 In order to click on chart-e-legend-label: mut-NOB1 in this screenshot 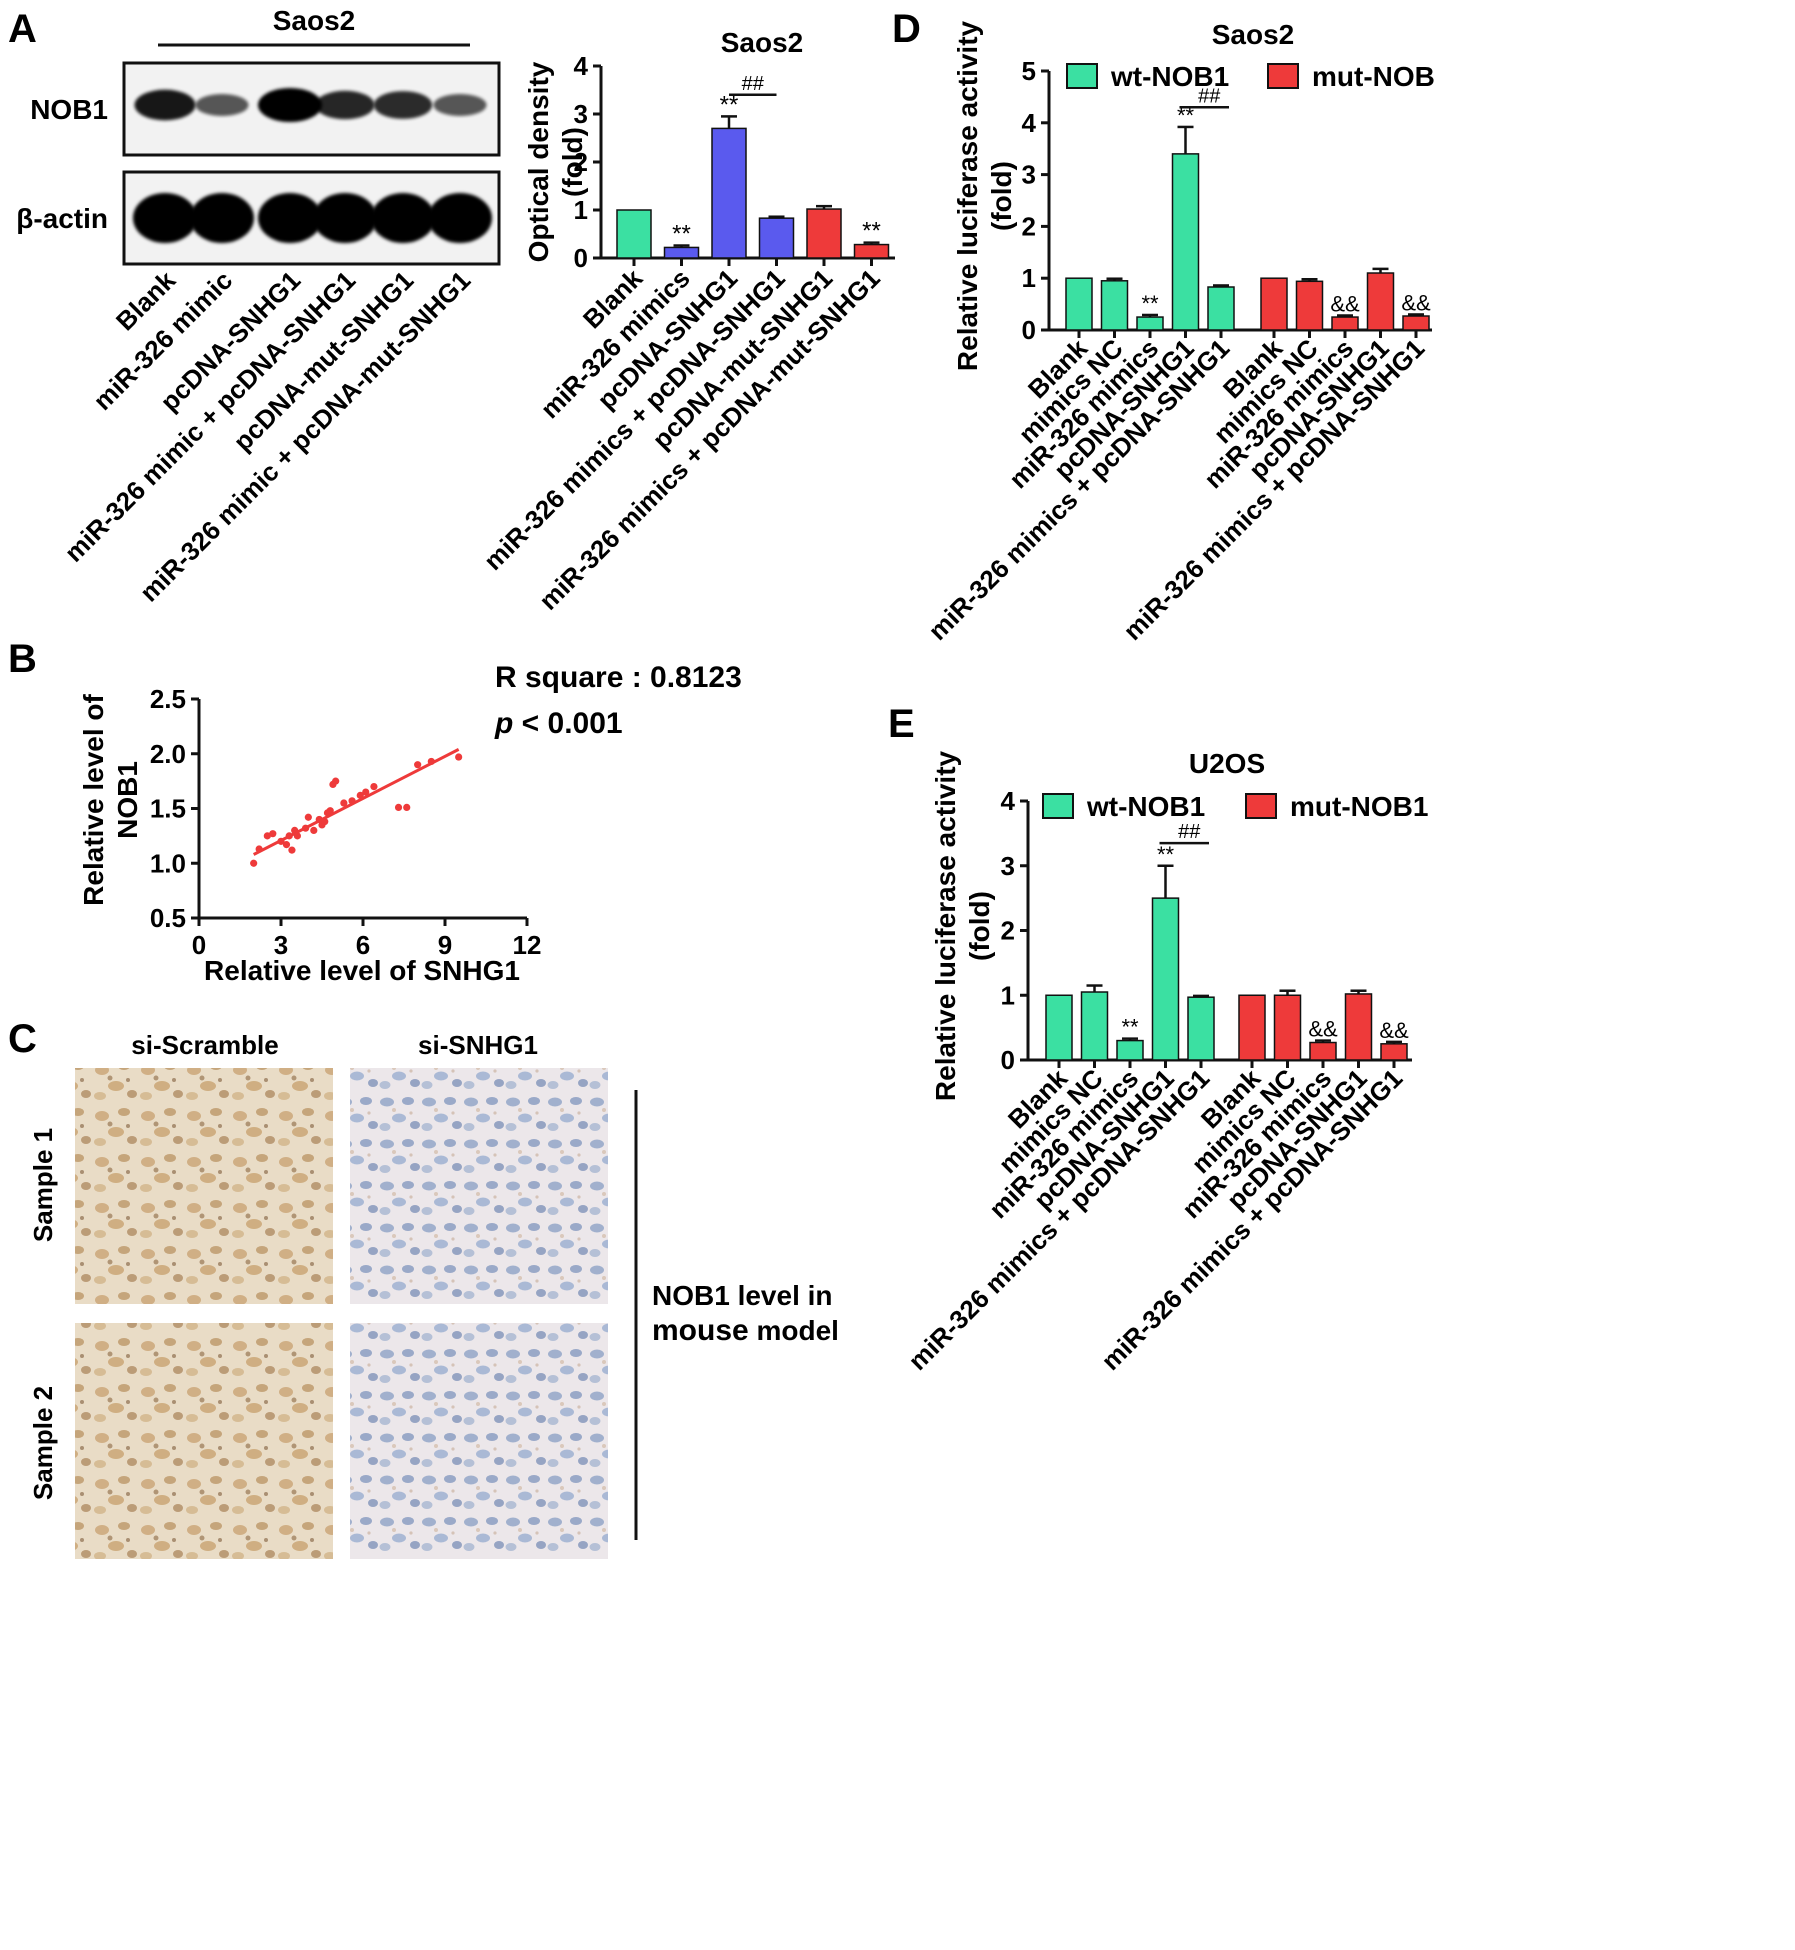, I will do `click(1359, 806)`.